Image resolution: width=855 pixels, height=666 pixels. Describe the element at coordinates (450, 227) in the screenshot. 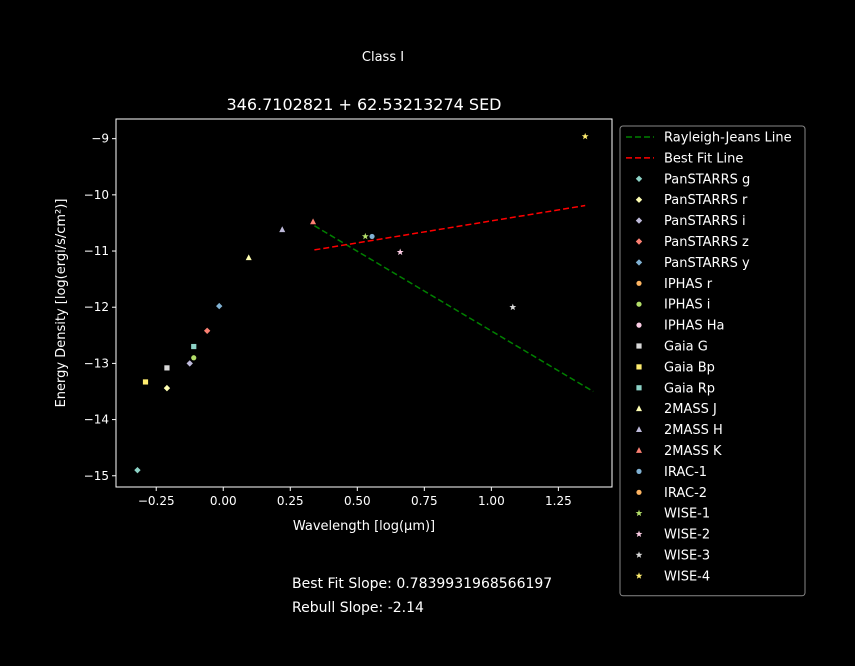

I see `best-fit-line-line` at that location.